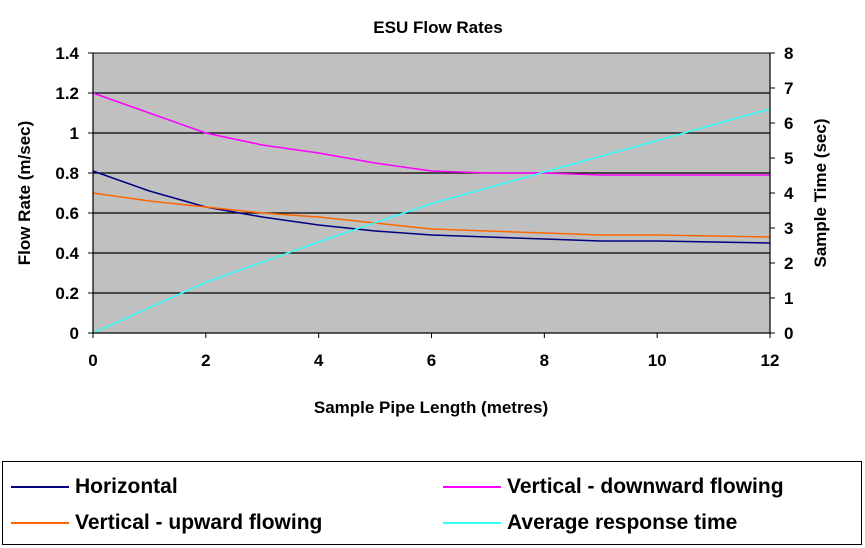  I want to click on y-tick-label: 0, so click(74, 333).